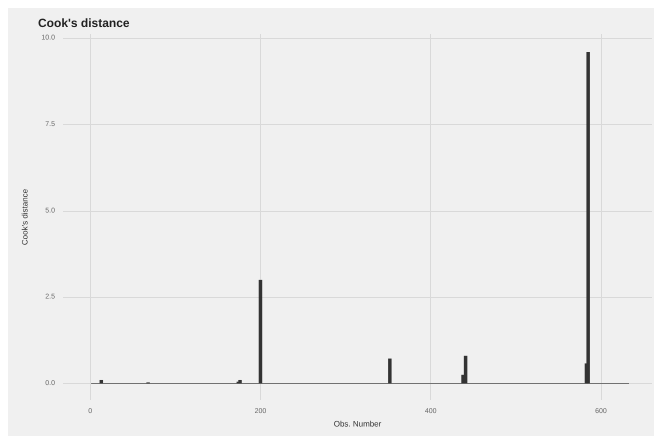  I want to click on y-axis-title: Cook's distance, so click(25, 217).